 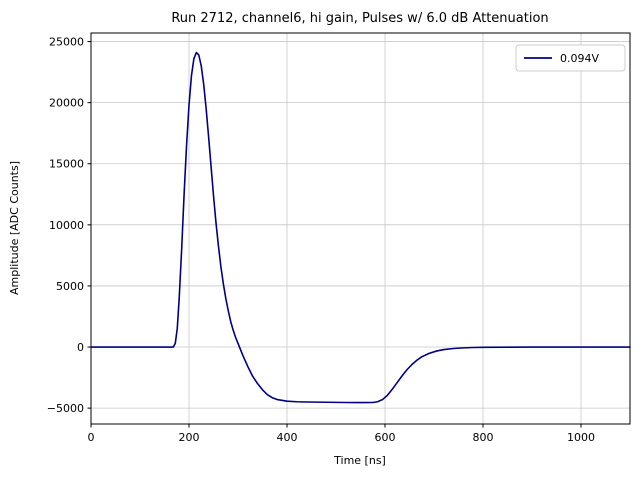 What do you see at coordinates (581, 437) in the screenshot?
I see `x-tick-label: 1000` at bounding box center [581, 437].